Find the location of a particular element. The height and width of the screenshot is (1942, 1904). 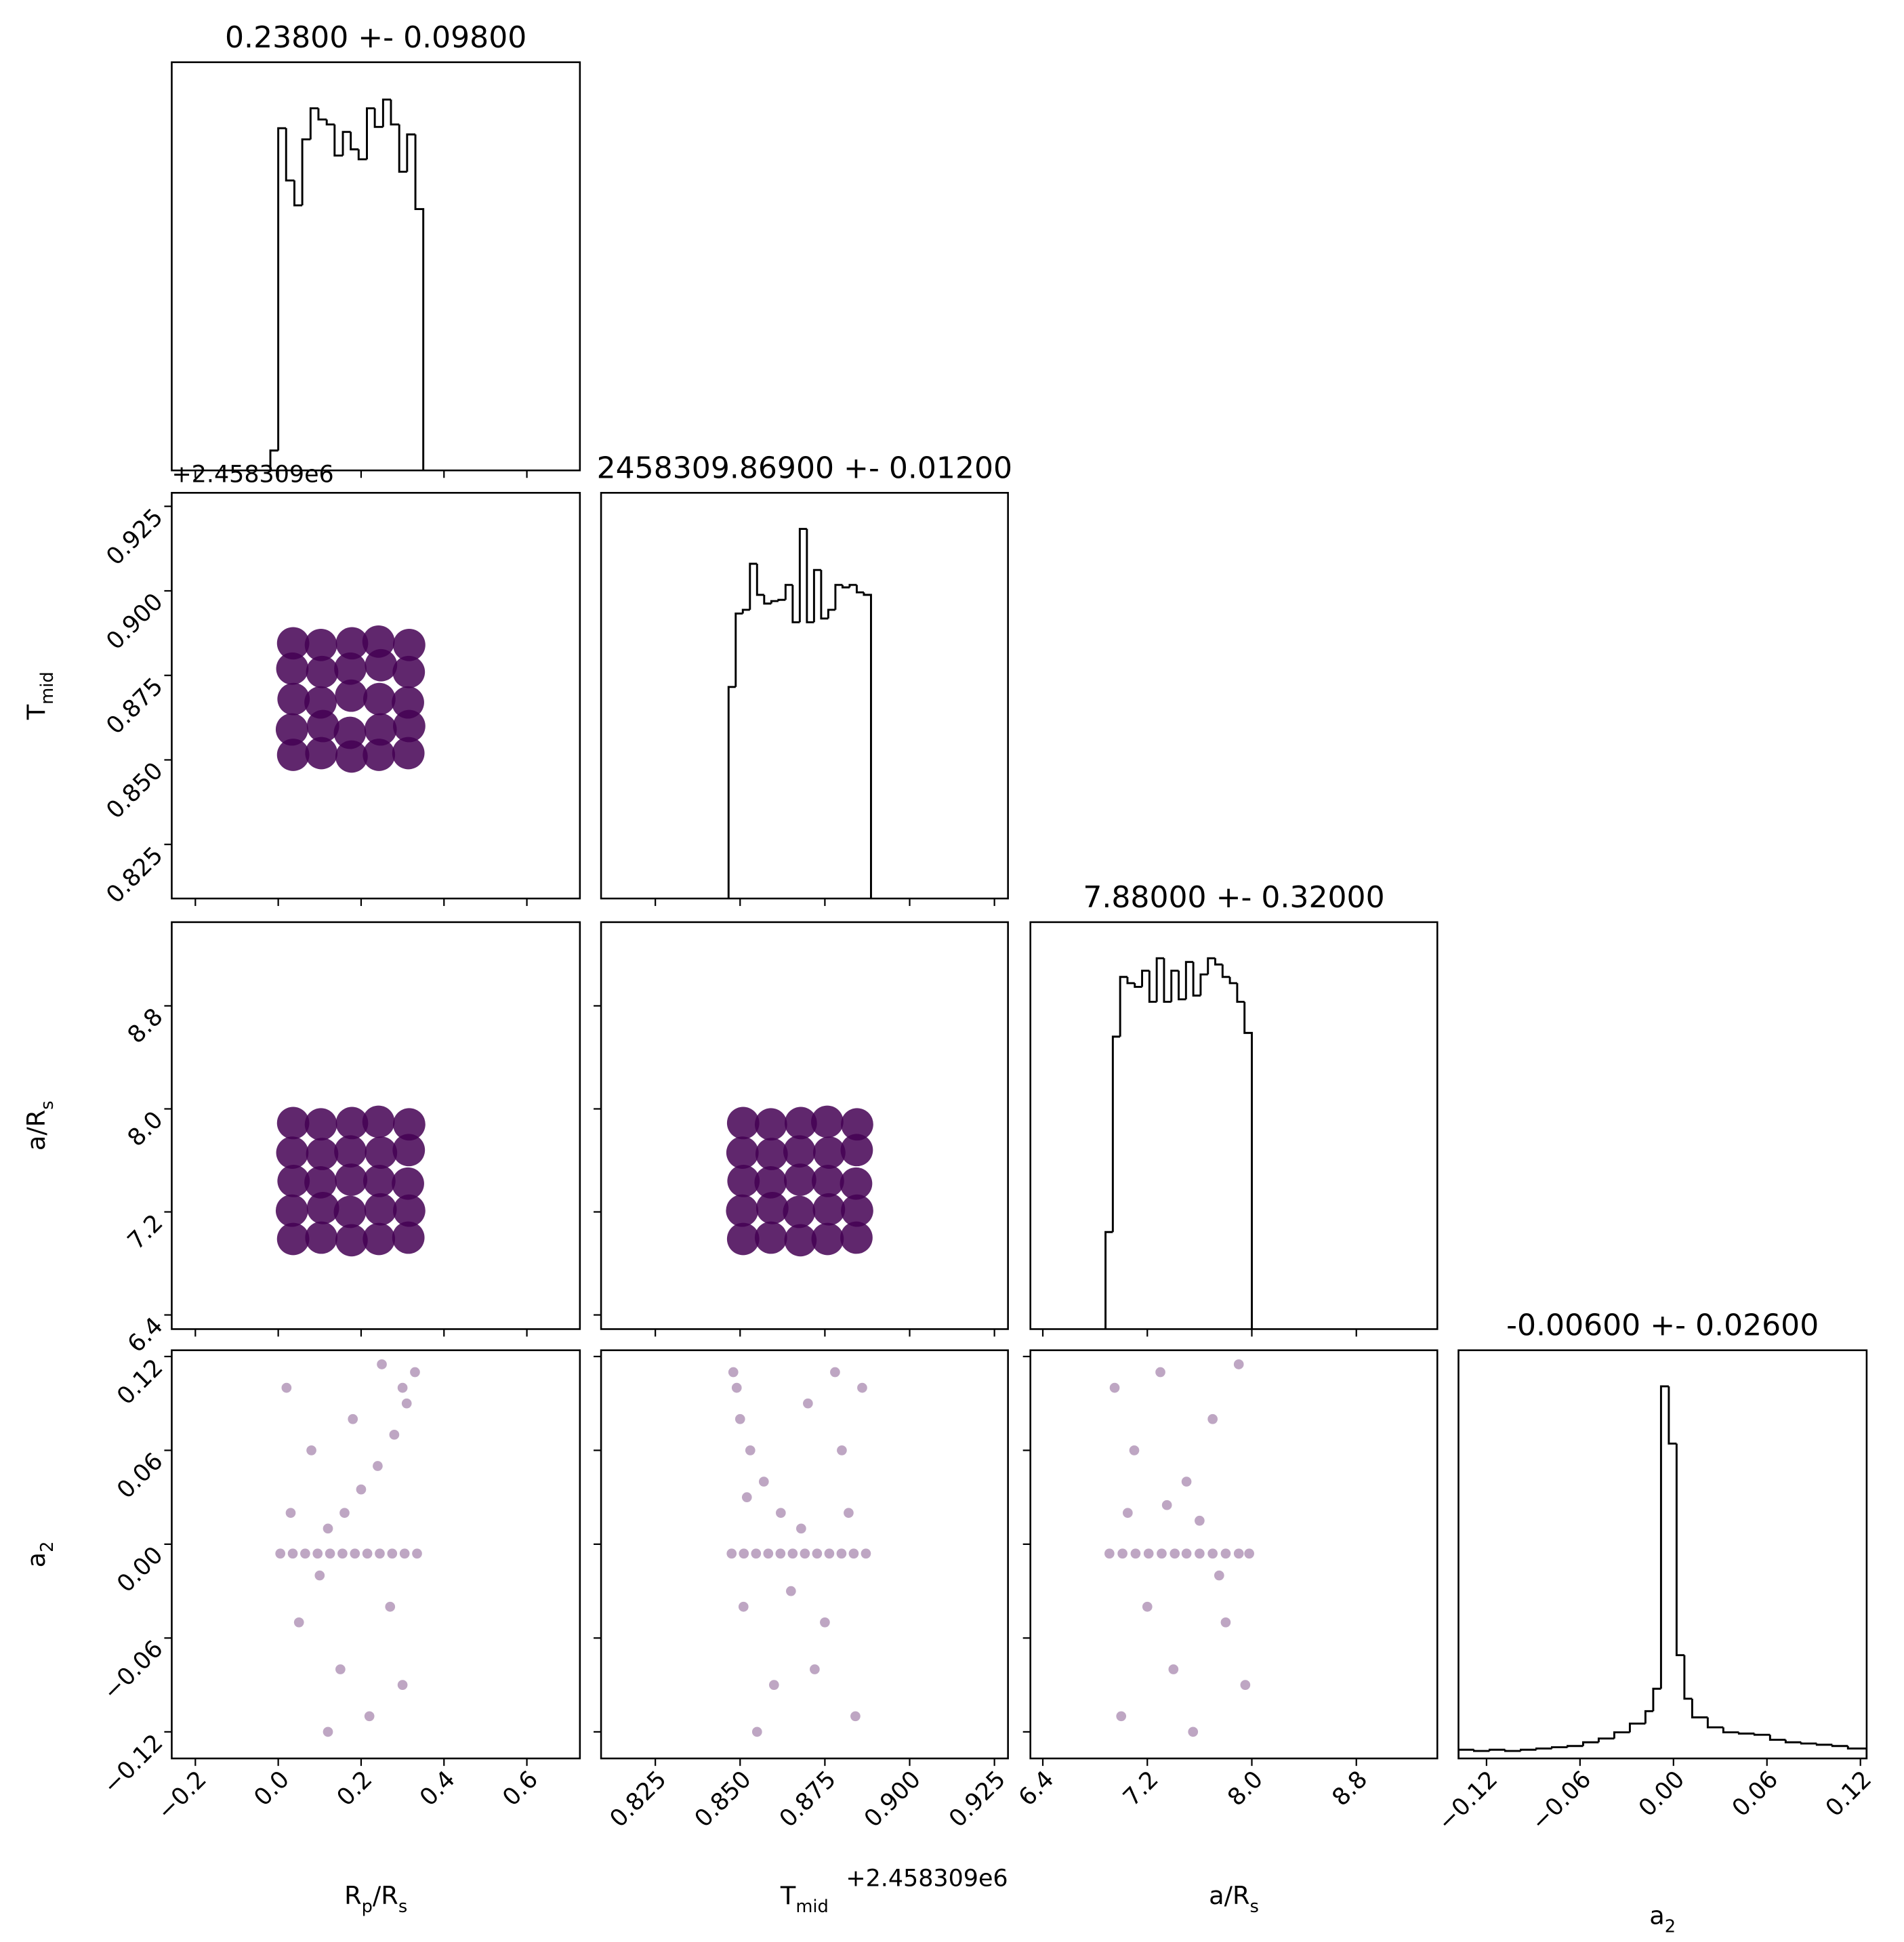

subscript: mid is located at coordinates (812, 1906).